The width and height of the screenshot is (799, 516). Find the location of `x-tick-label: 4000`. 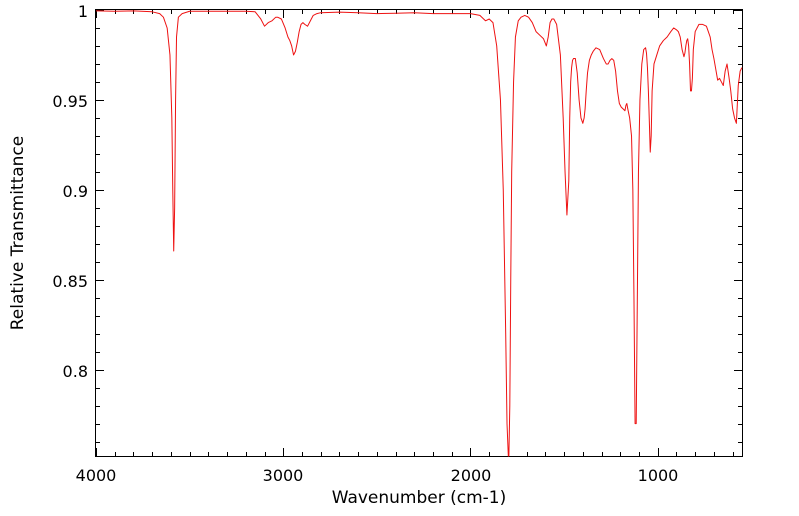

x-tick-label: 4000 is located at coordinates (96, 475).